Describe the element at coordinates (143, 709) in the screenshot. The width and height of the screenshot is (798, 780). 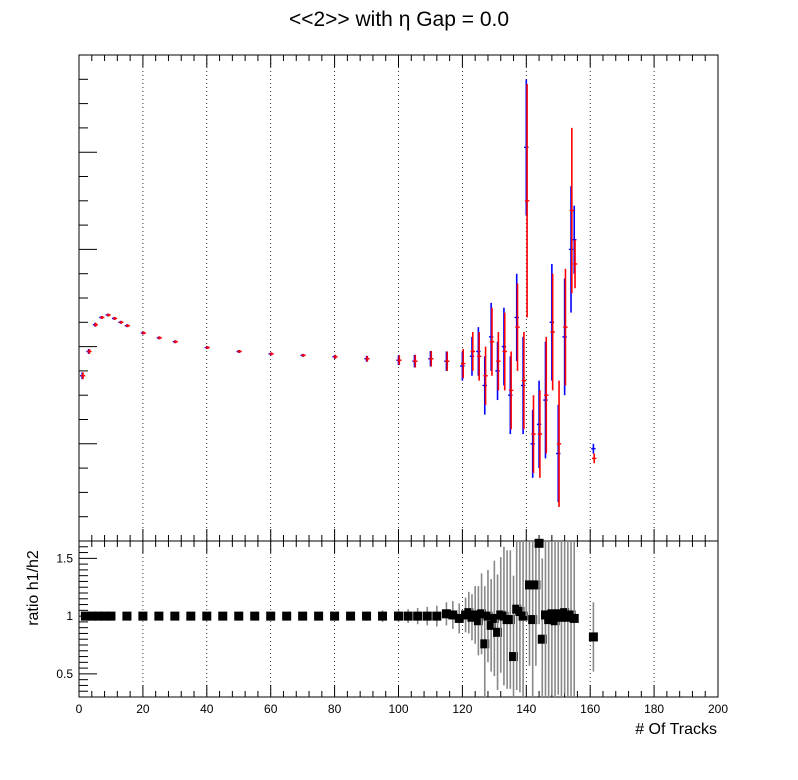
I see `x-tick-label: 20` at that location.